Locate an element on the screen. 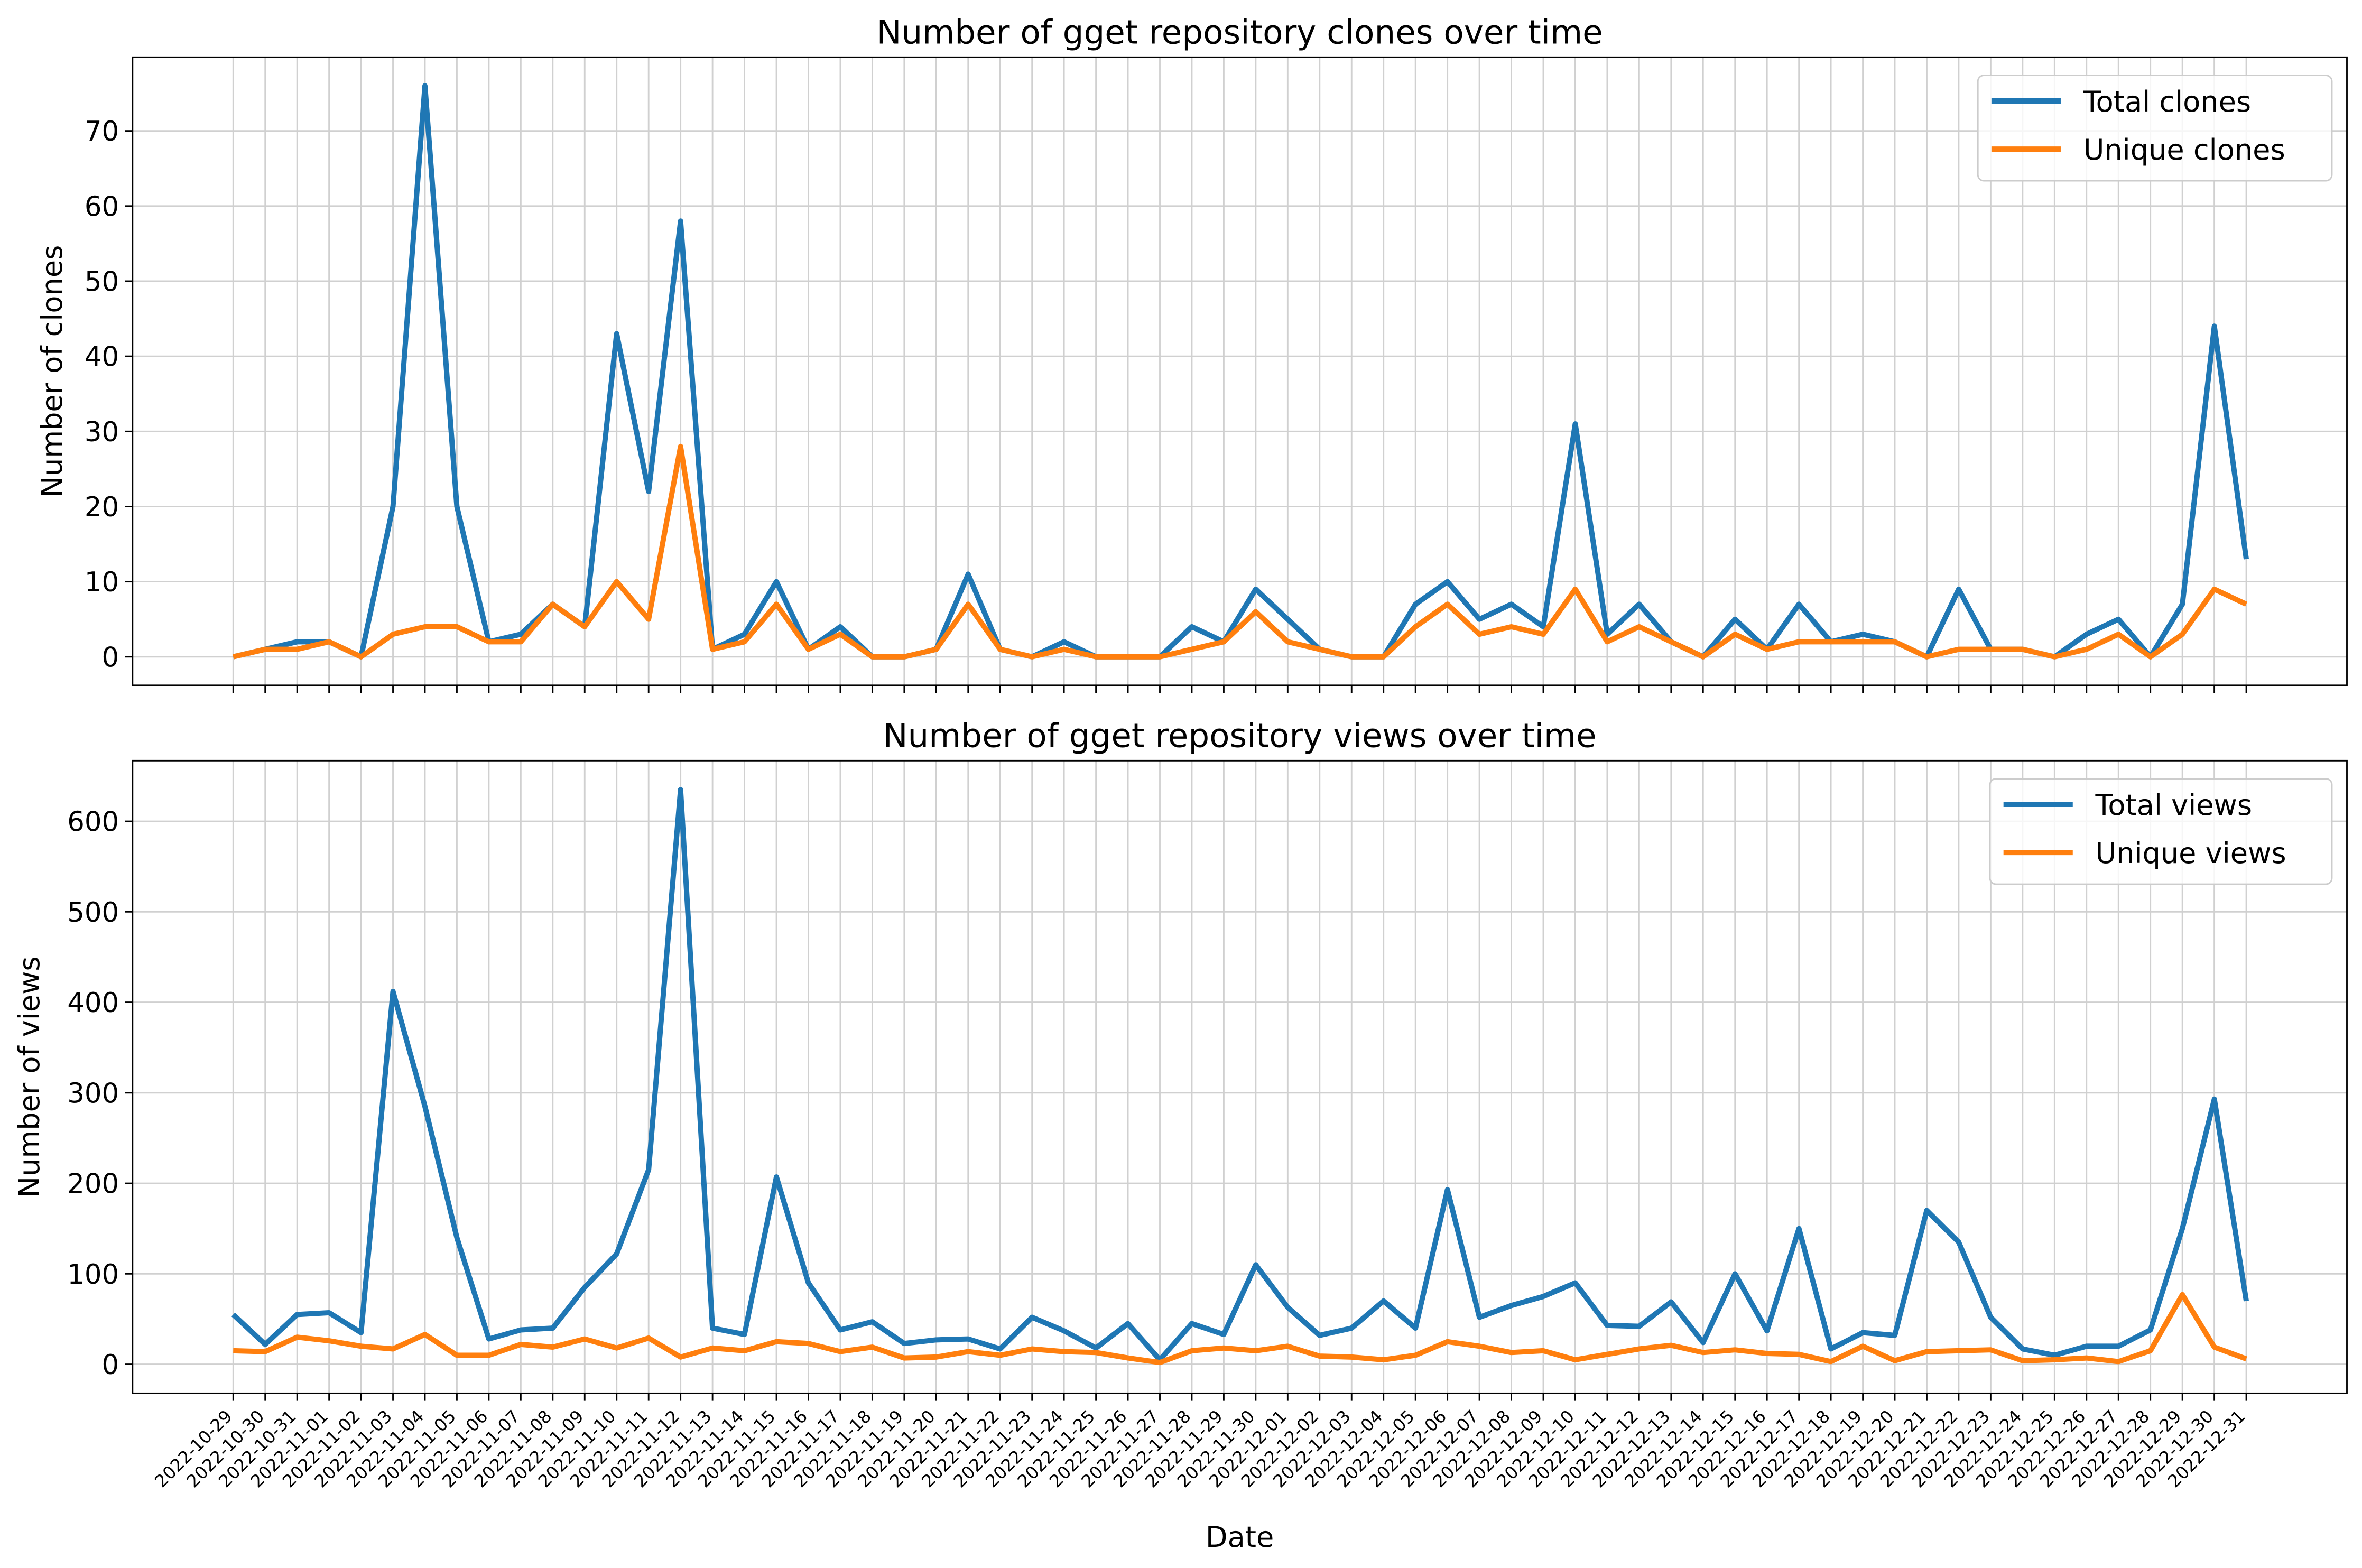 Image resolution: width=2362 pixels, height=1568 pixels. y-tick-label: 20 is located at coordinates (102, 507).